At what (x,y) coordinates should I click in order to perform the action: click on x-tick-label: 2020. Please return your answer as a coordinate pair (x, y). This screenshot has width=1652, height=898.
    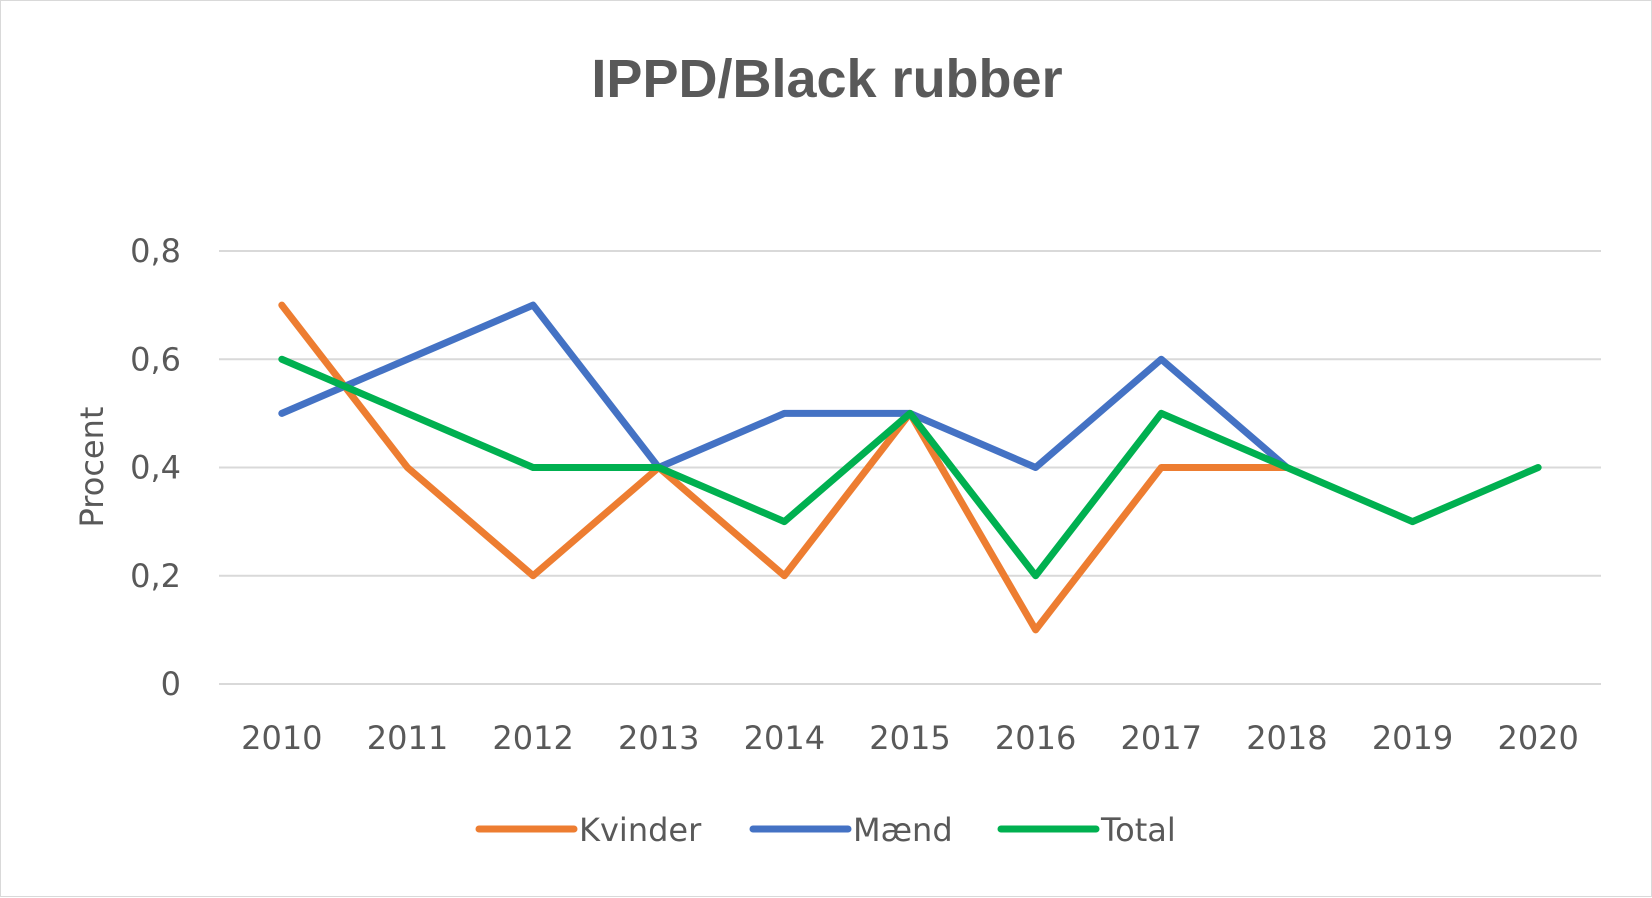
    Looking at the image, I should click on (1537, 738).